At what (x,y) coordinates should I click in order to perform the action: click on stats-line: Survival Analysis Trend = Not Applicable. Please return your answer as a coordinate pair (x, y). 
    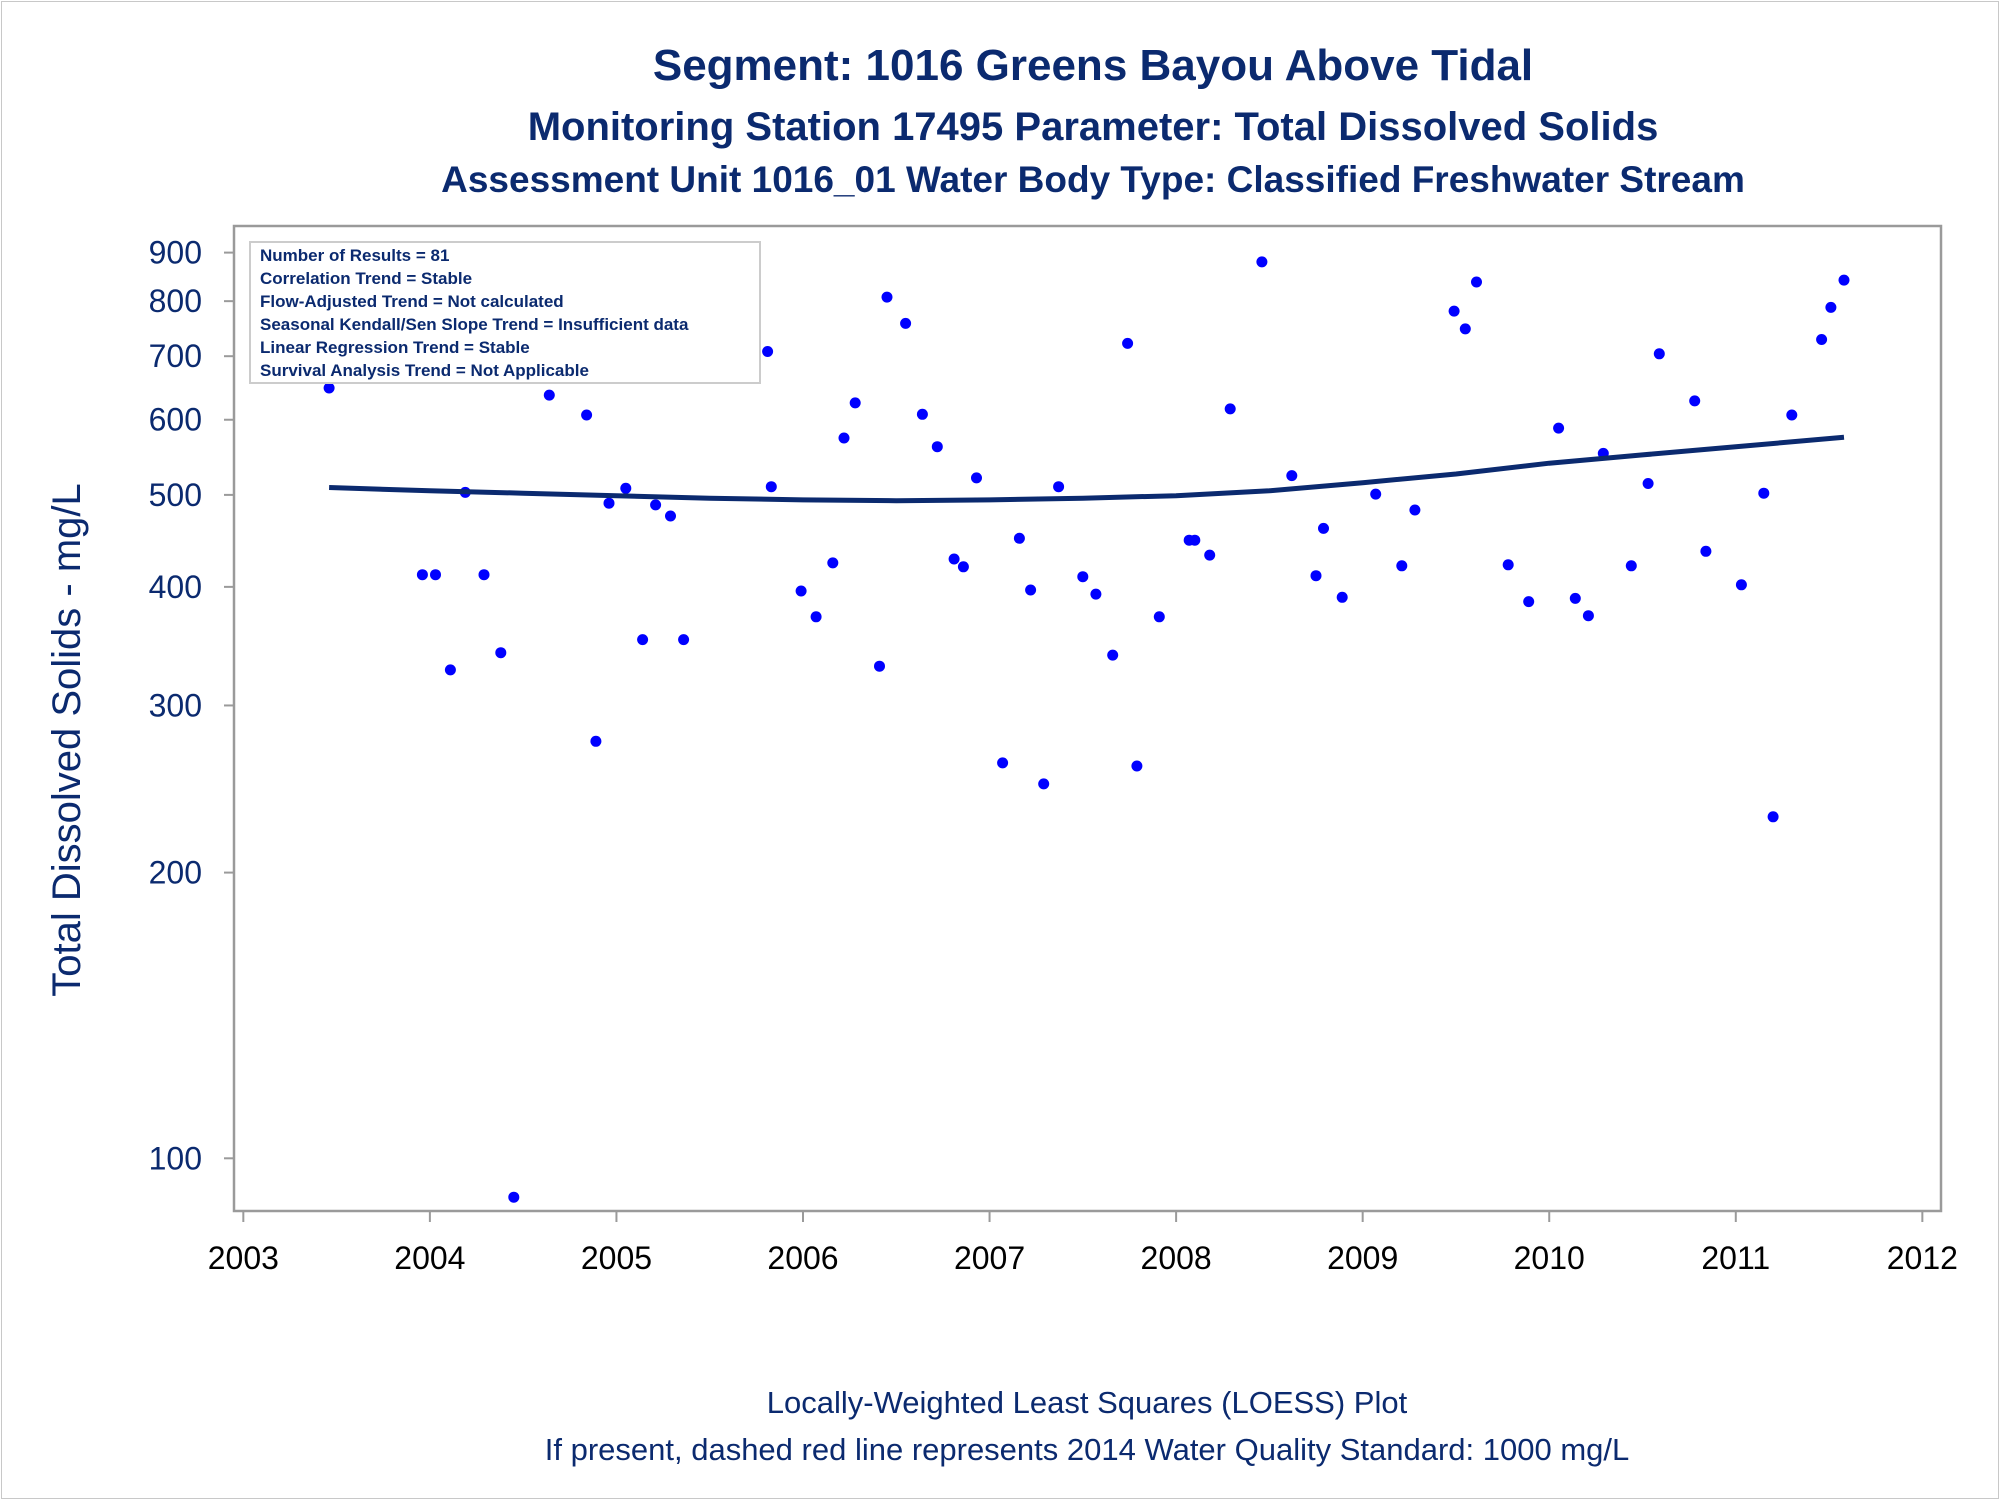
    Looking at the image, I should click on (424, 370).